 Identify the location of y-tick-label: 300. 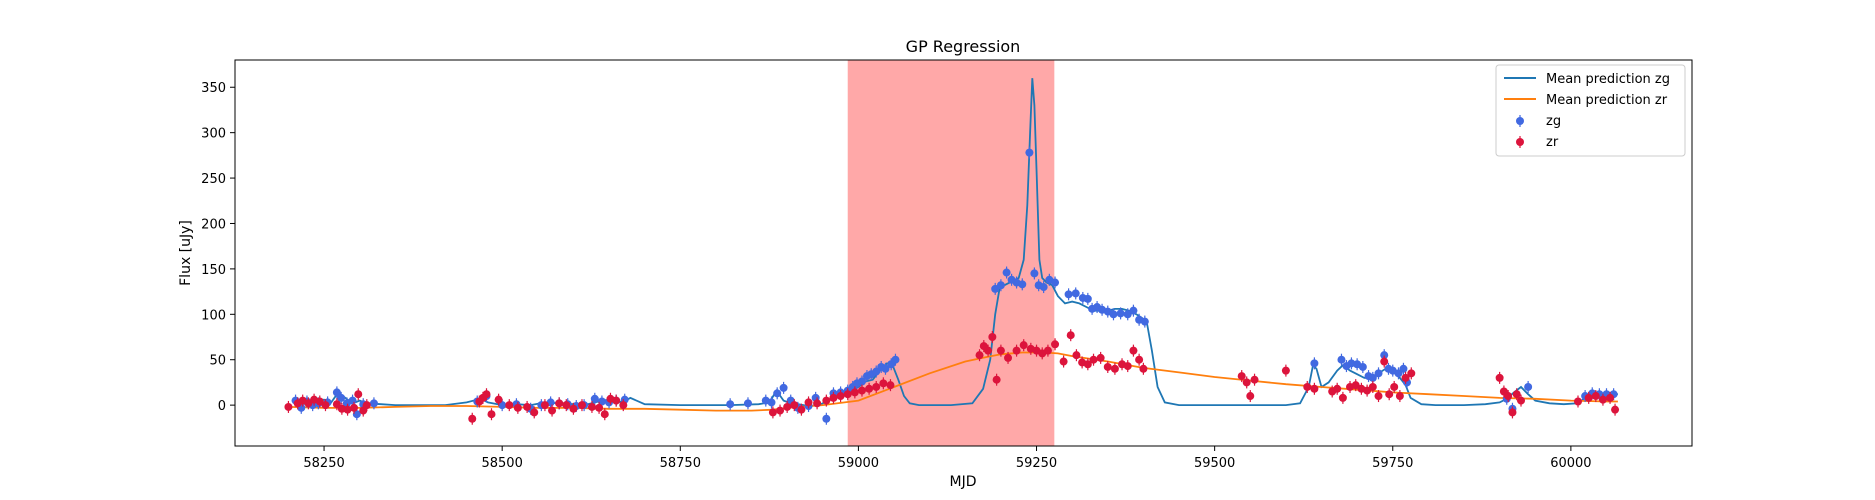
(213, 134).